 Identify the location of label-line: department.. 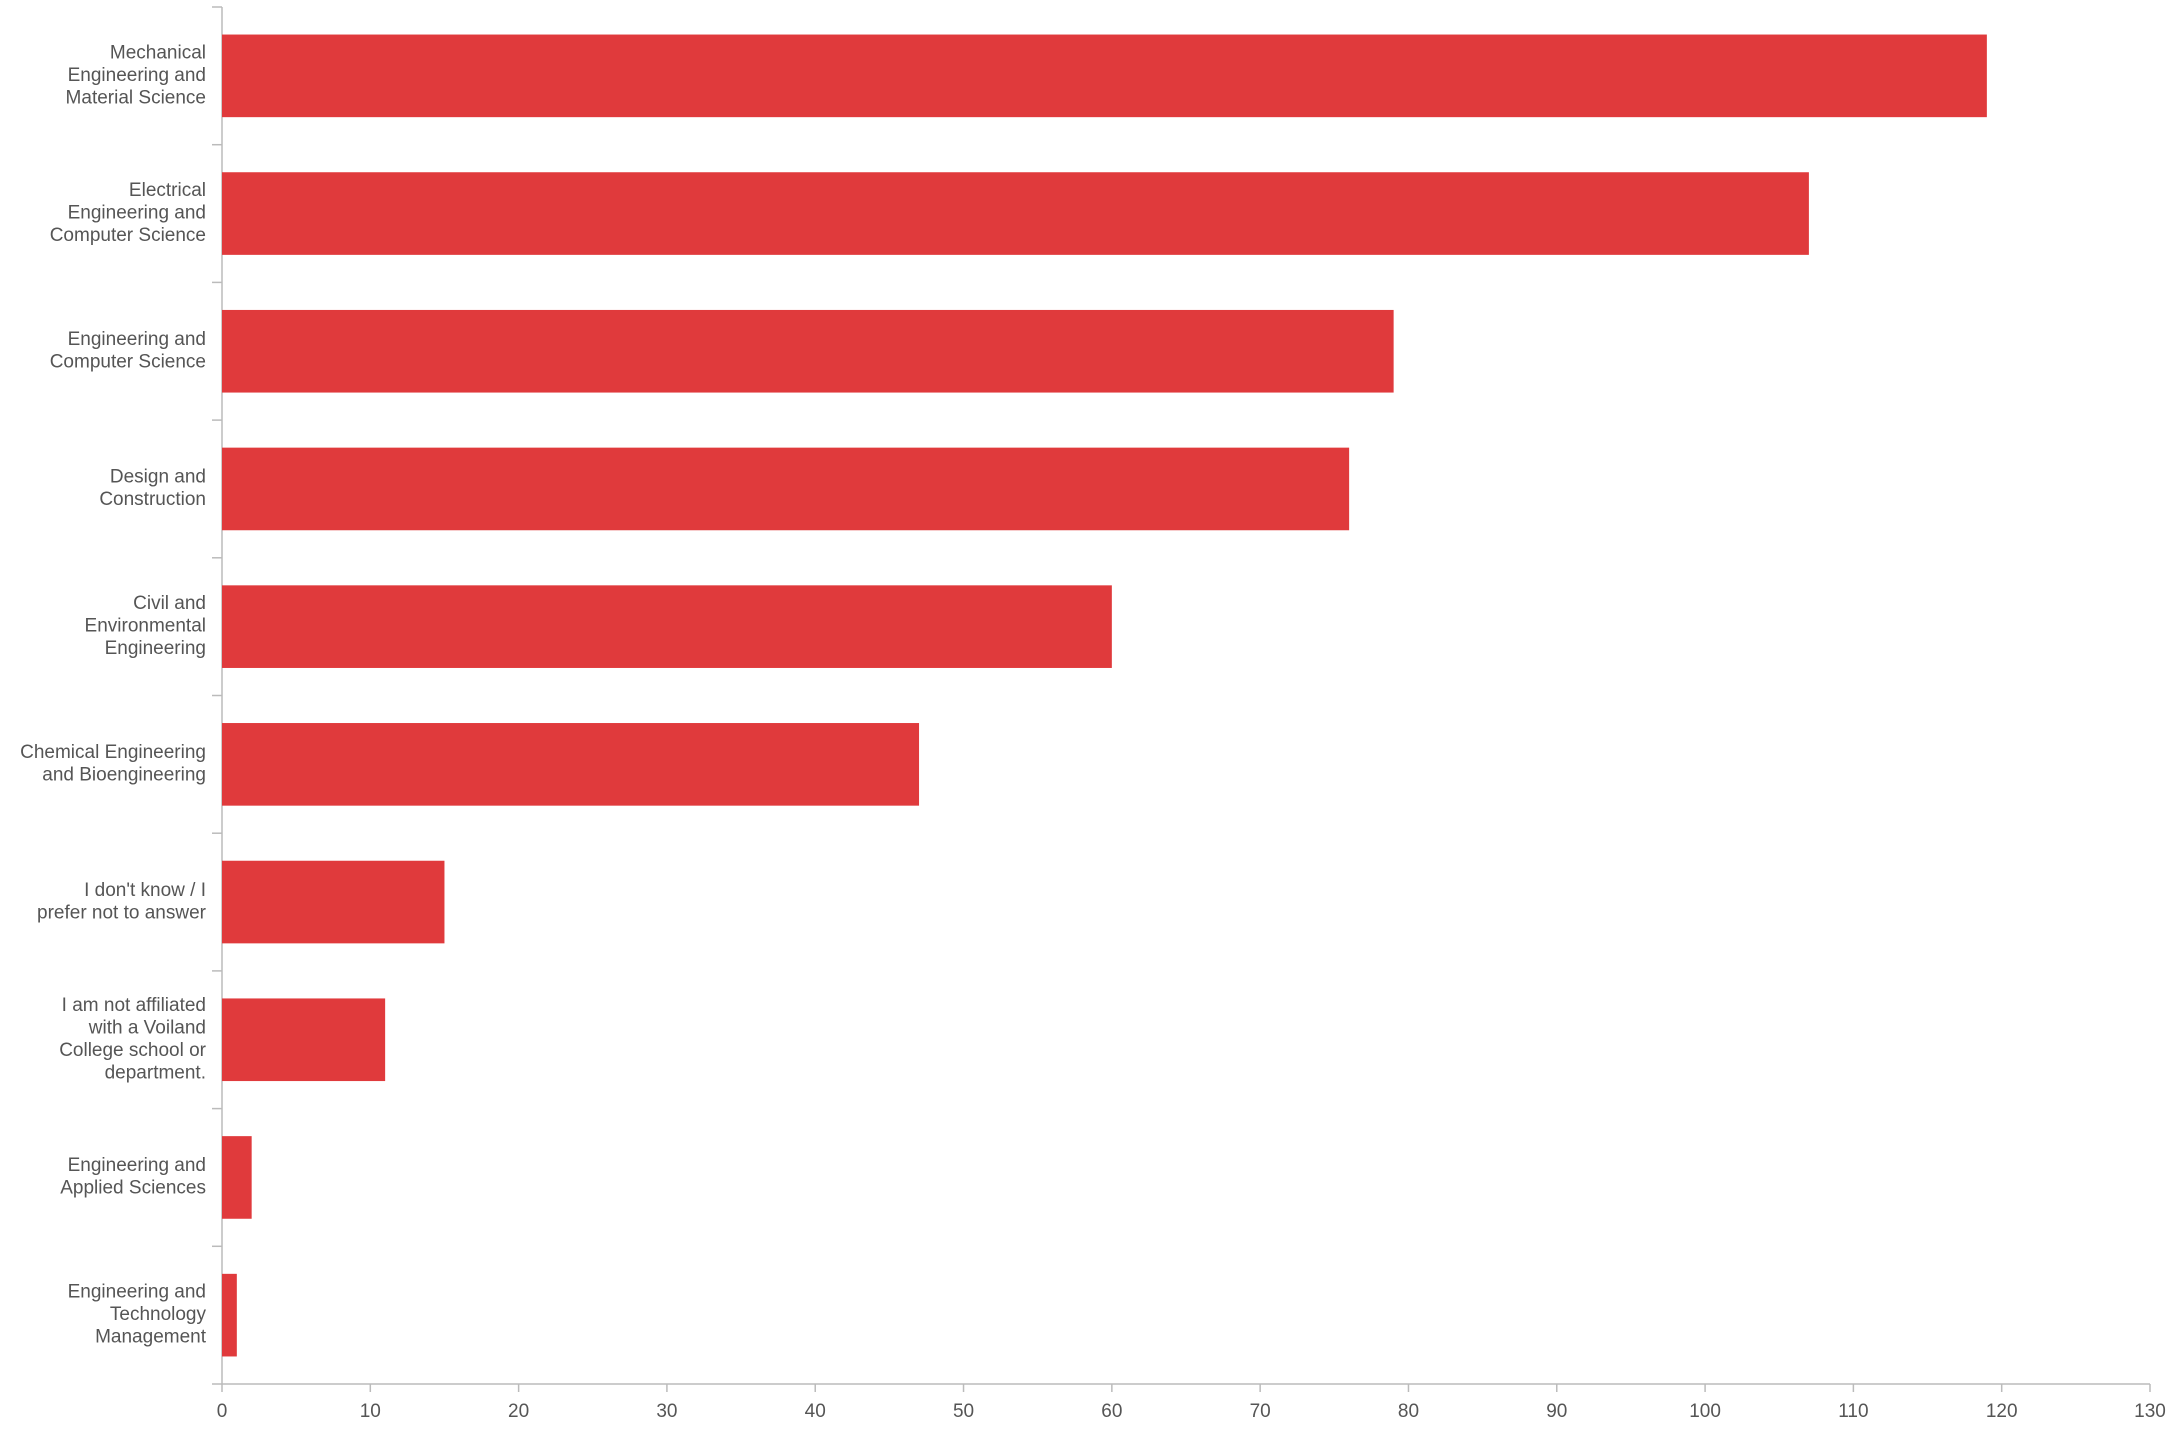
(155, 1073).